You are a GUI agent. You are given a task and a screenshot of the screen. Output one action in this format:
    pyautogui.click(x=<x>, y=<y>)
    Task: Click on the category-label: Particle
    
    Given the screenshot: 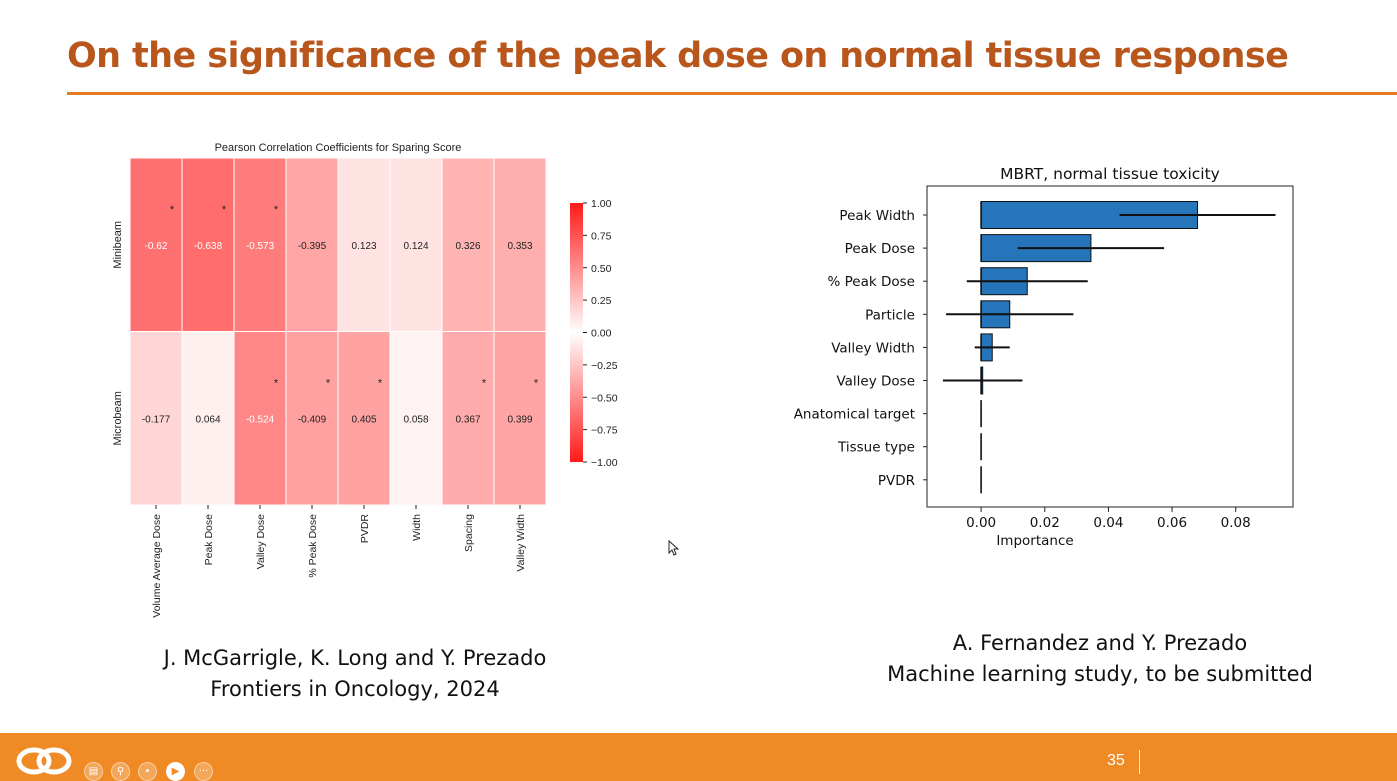 What is the action you would take?
    pyautogui.click(x=890, y=315)
    